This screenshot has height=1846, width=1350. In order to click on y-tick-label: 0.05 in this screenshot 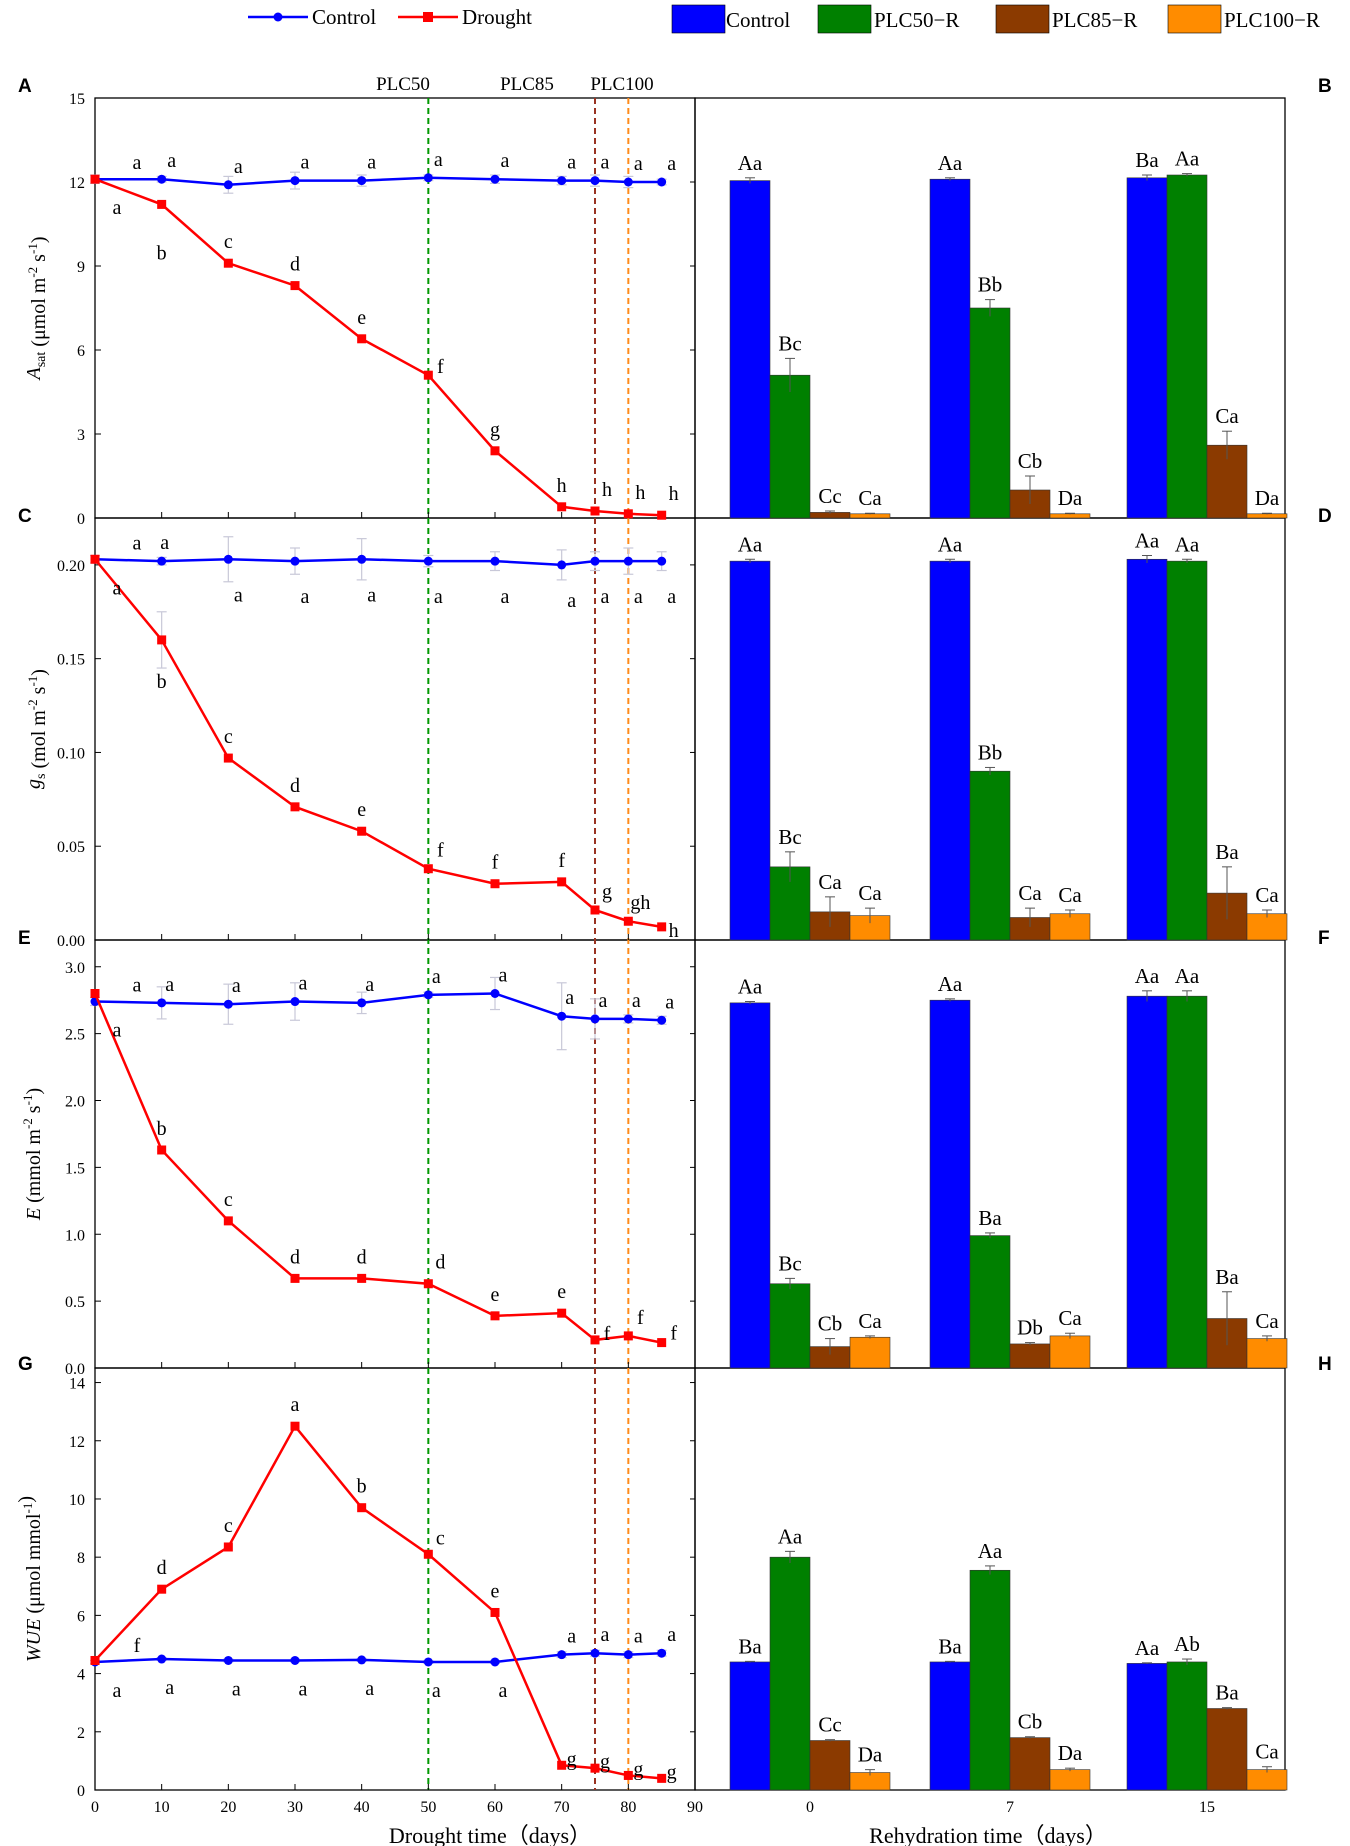, I will do `click(71, 847)`.